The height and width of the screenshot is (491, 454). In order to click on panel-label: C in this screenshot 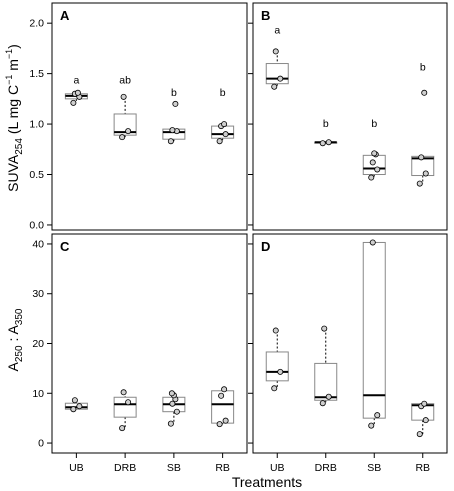, I will do `click(65, 246)`.